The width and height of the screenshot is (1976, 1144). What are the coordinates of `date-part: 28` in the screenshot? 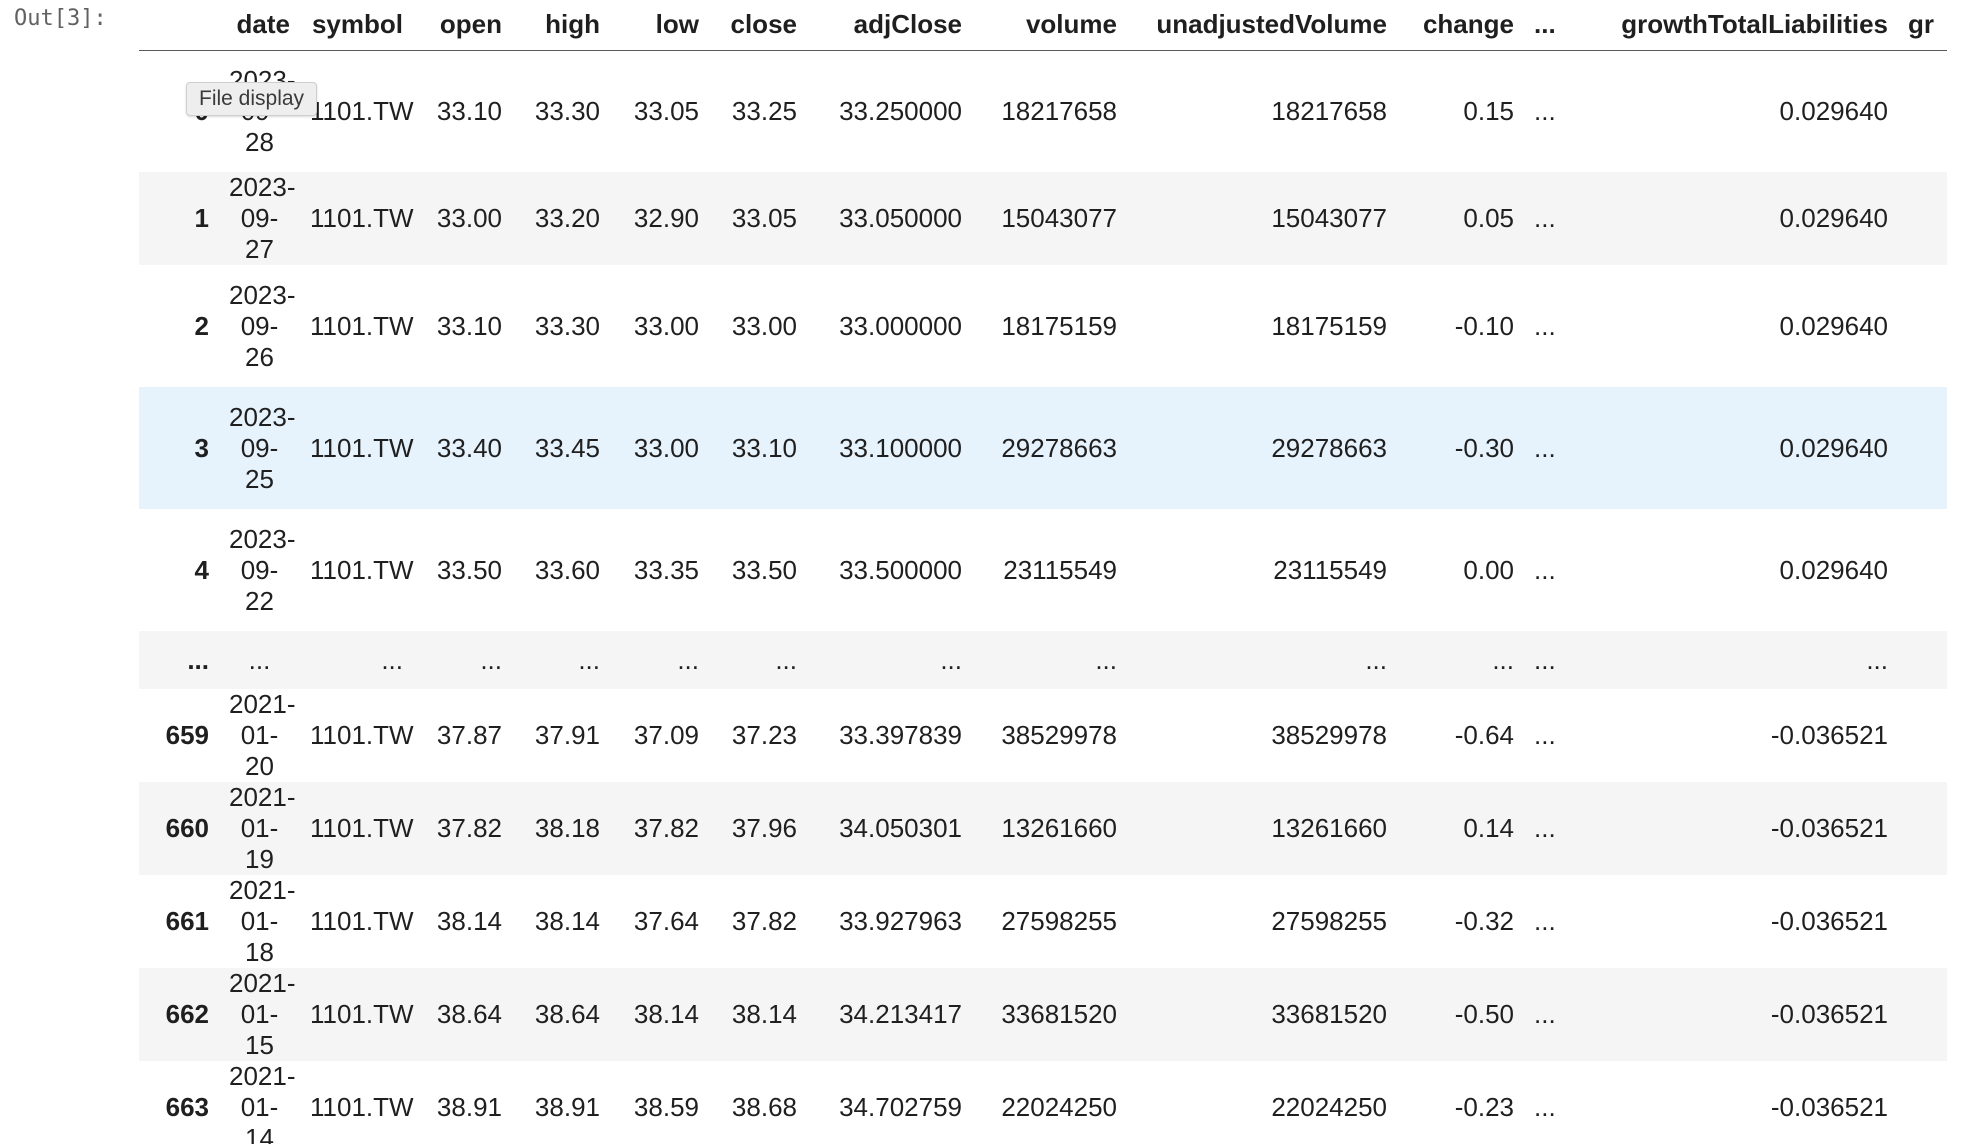 It's located at (259, 141).